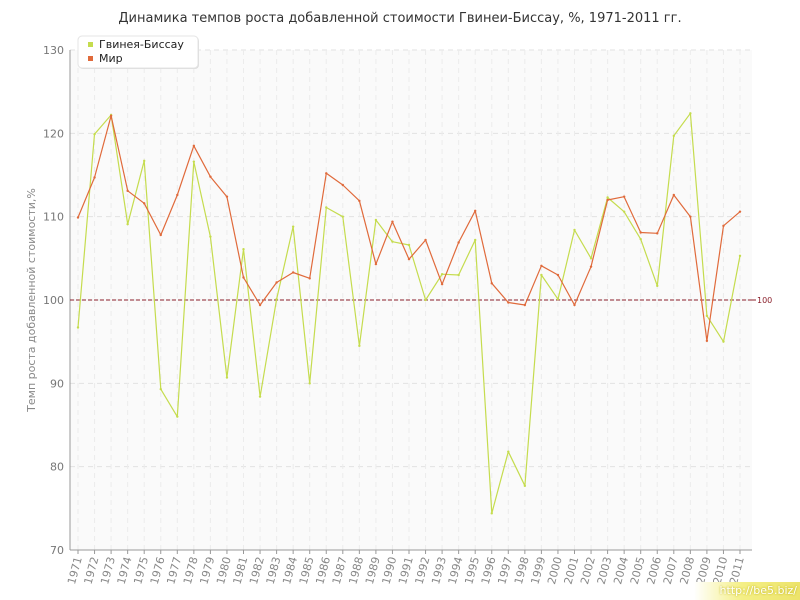 The width and height of the screenshot is (800, 600). I want to click on y-axis-label: Темп роста добавленной стоимости,%, so click(31, 300).